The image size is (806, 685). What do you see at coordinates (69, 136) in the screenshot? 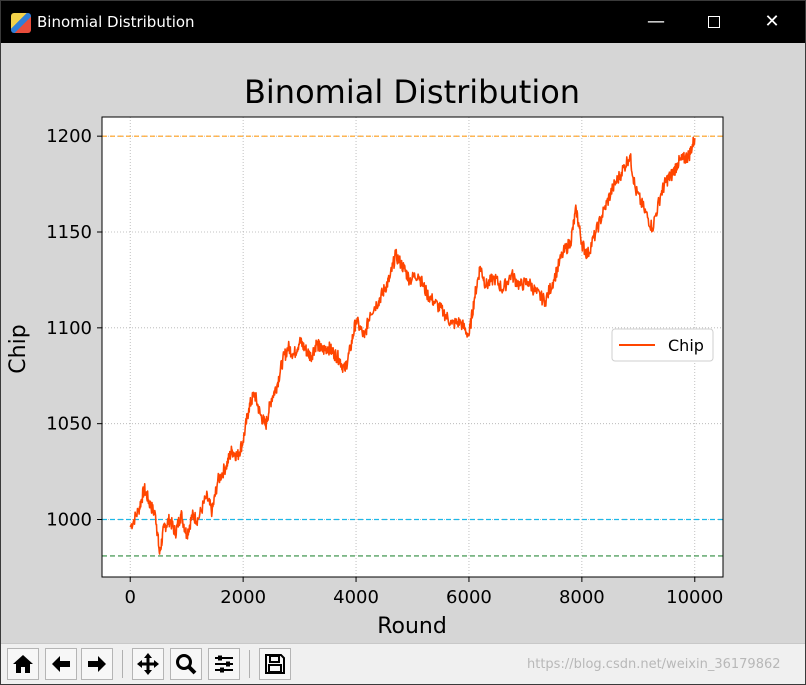
I see `y-tick-label: 1200` at bounding box center [69, 136].